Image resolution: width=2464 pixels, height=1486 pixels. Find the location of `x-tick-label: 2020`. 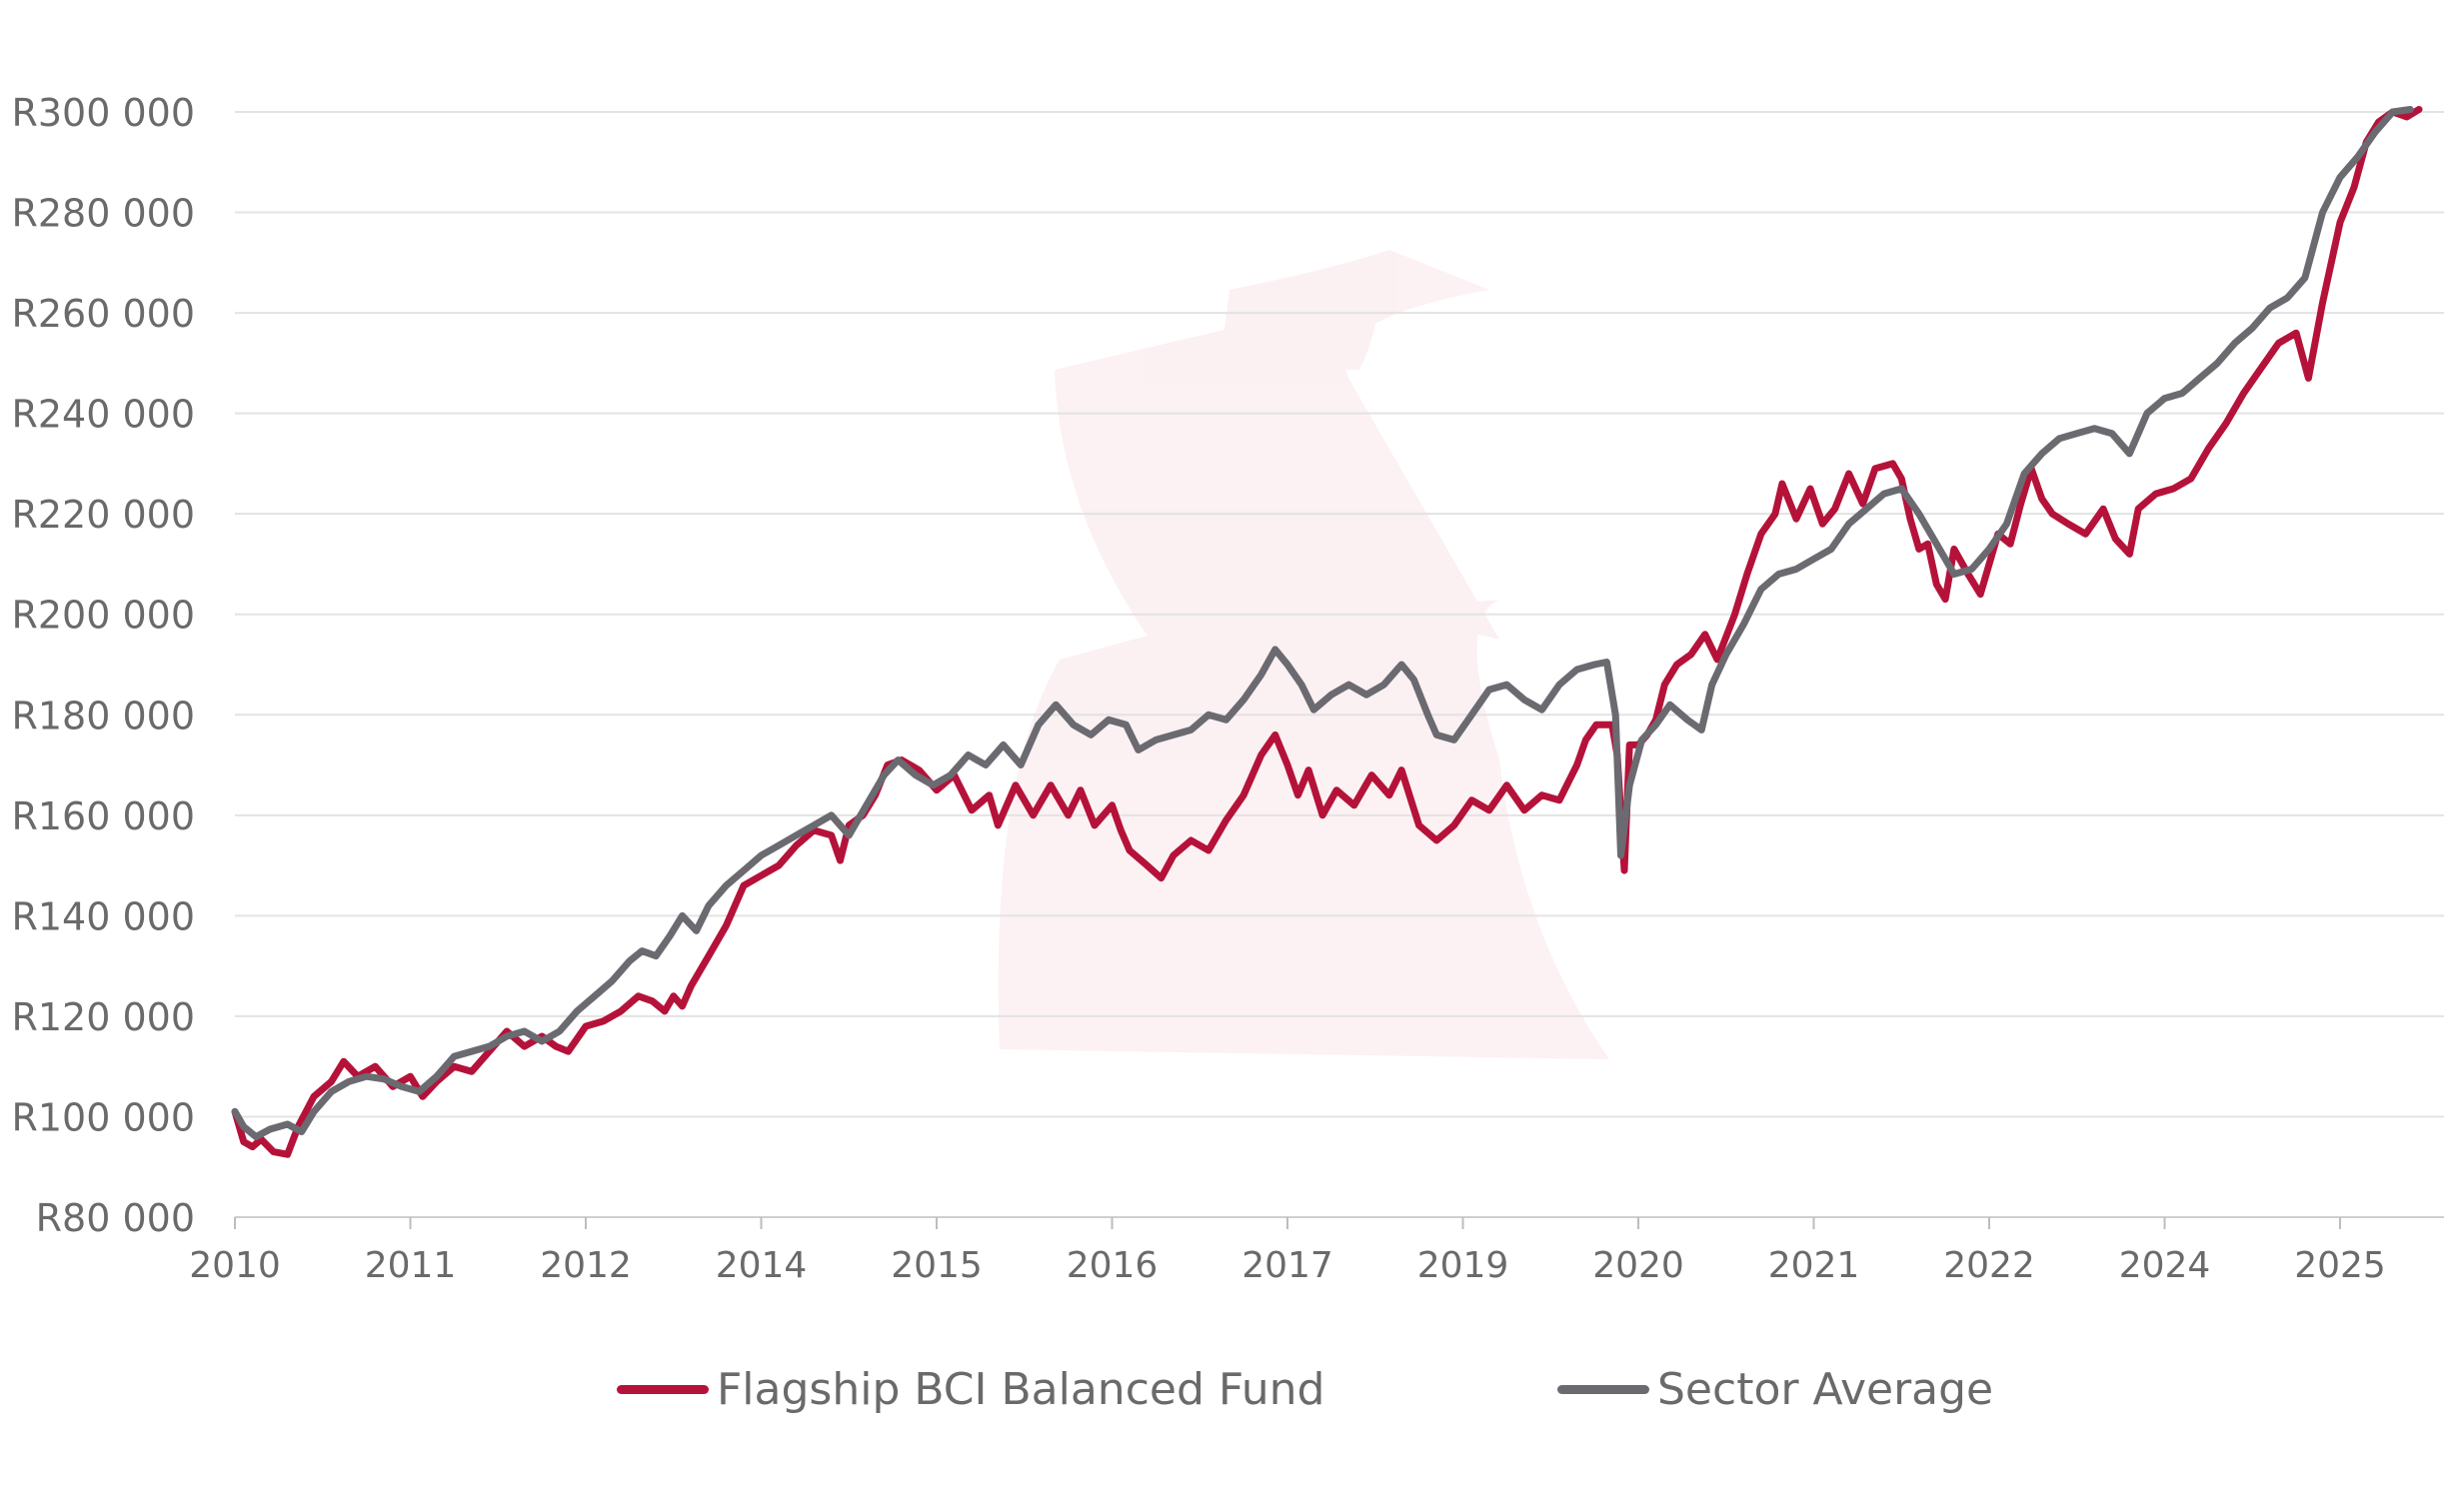

x-tick-label: 2020 is located at coordinates (1638, 1265).